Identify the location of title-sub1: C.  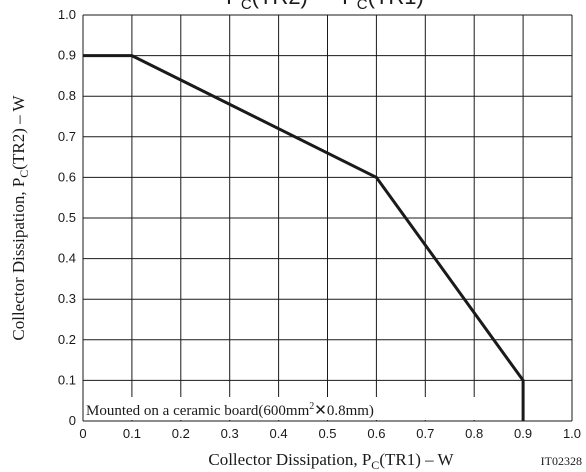
(246, 6).